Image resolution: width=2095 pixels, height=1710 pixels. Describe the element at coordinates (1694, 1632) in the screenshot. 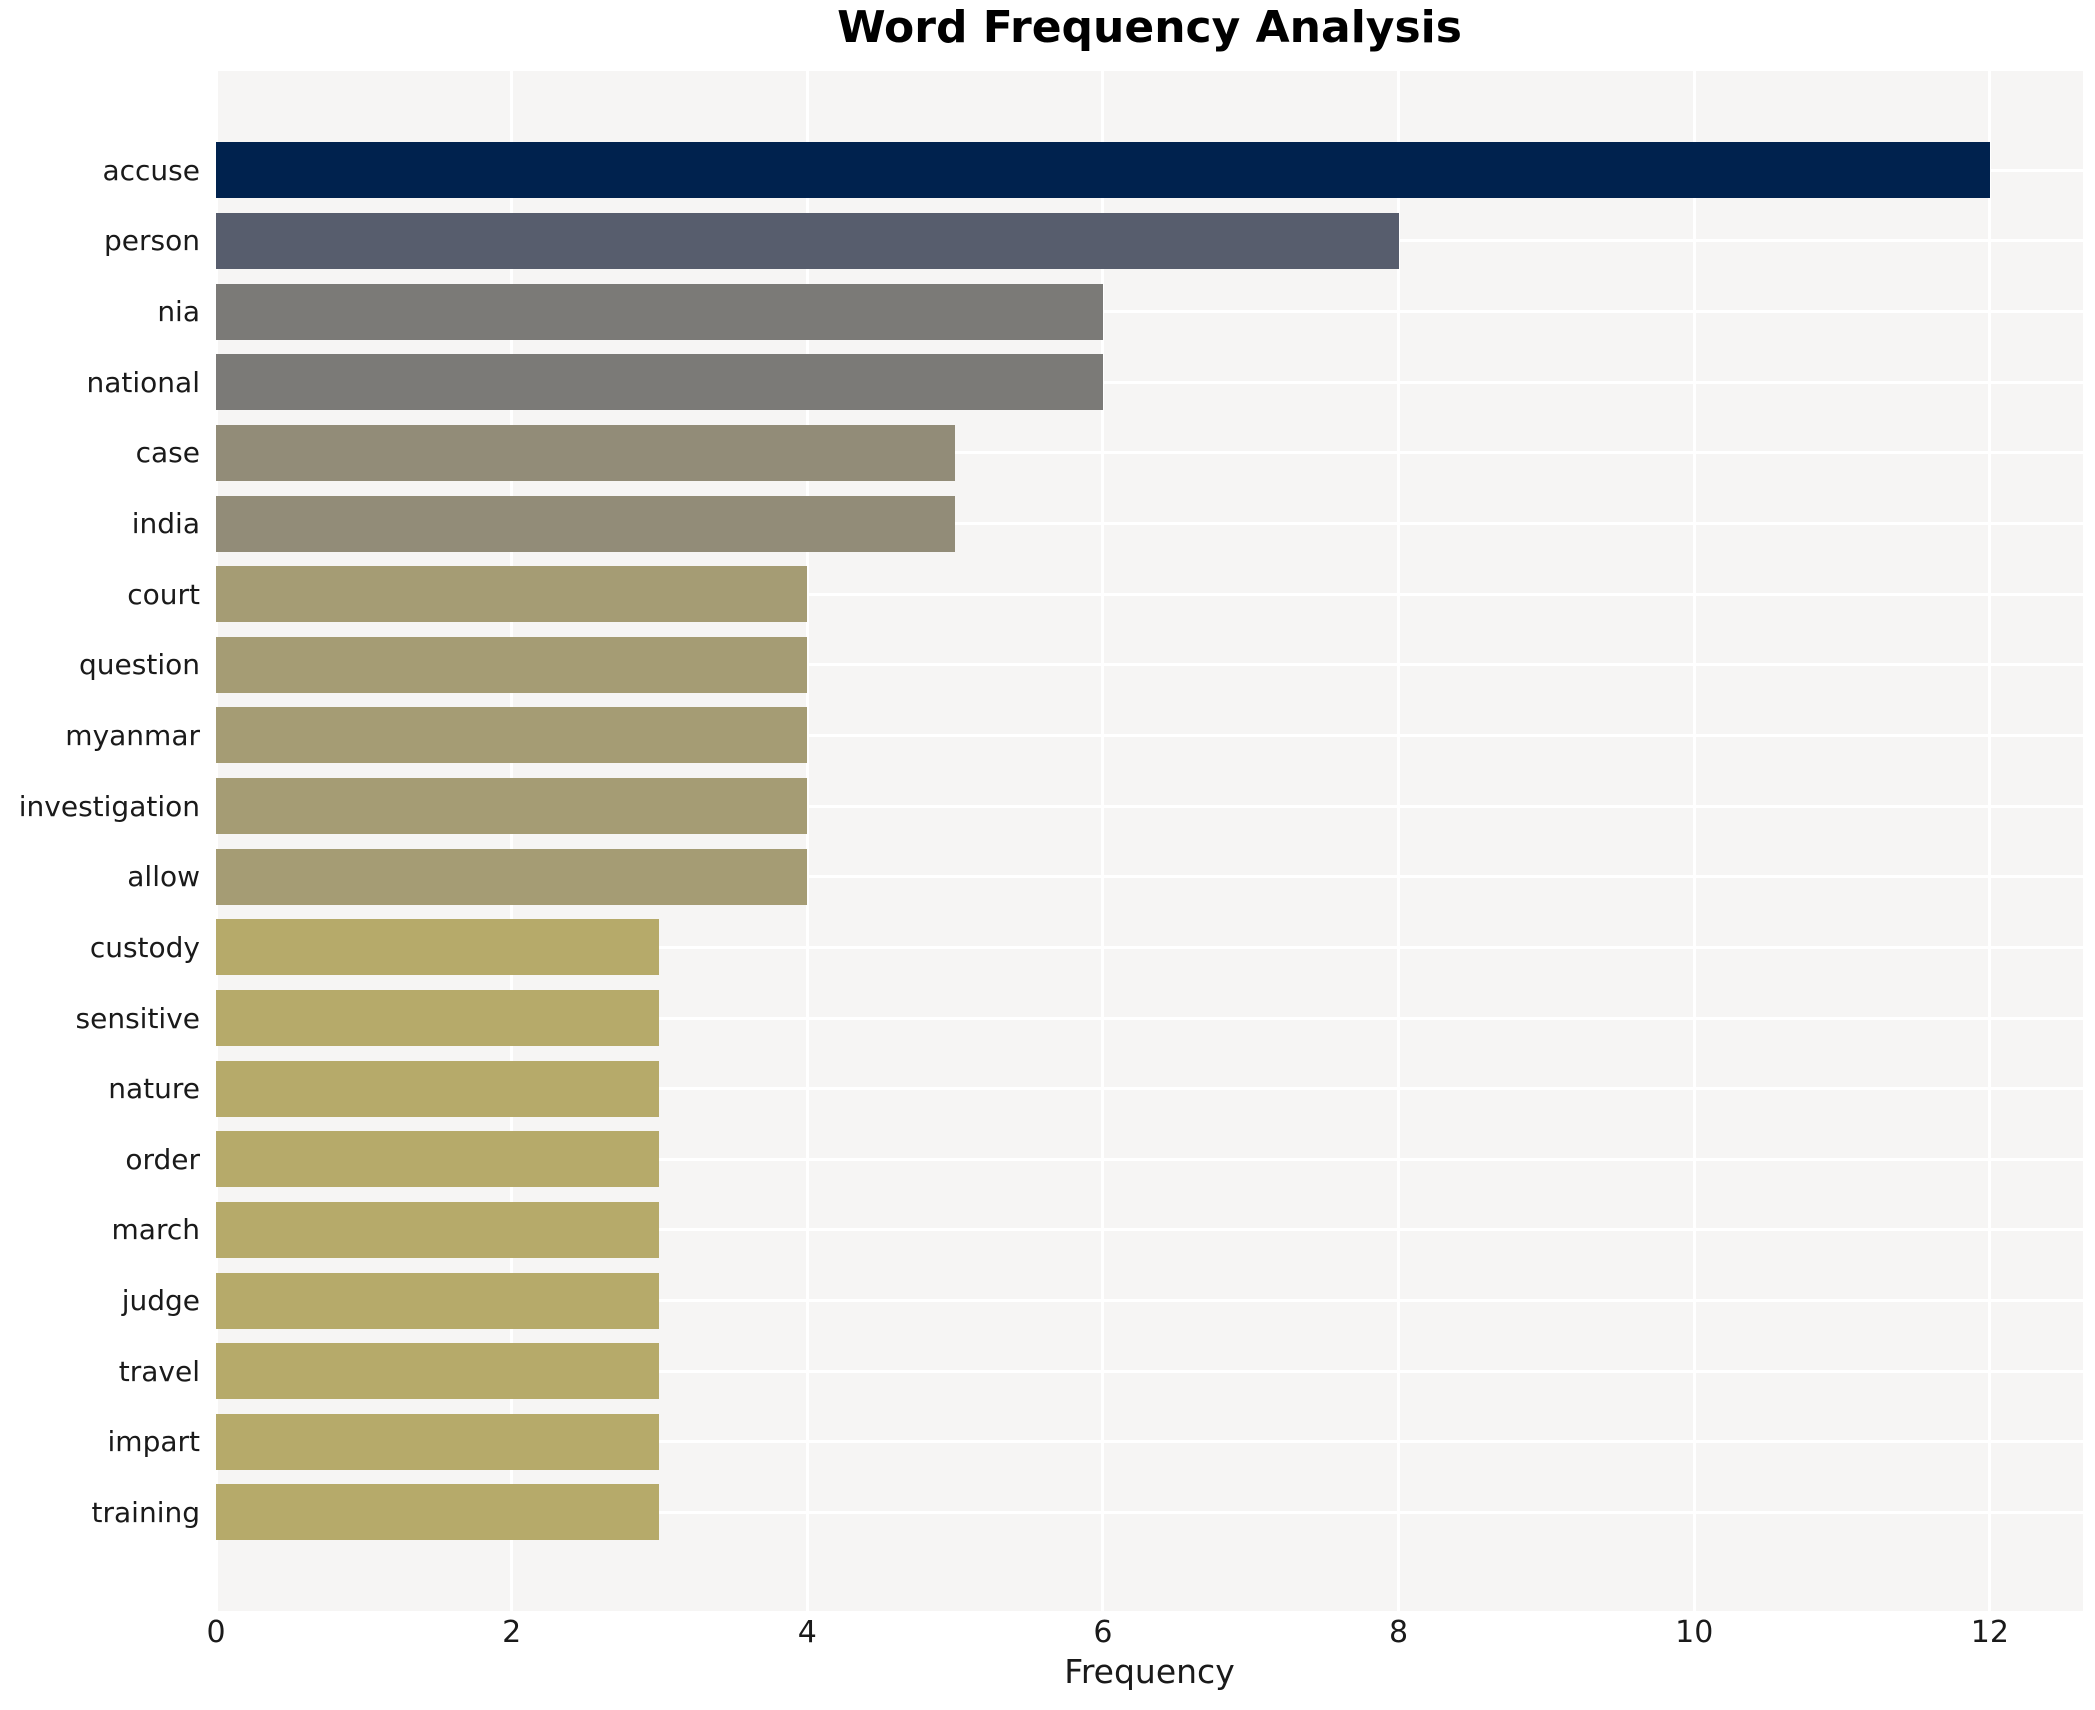

I see `x-tick-label: 10` at that location.